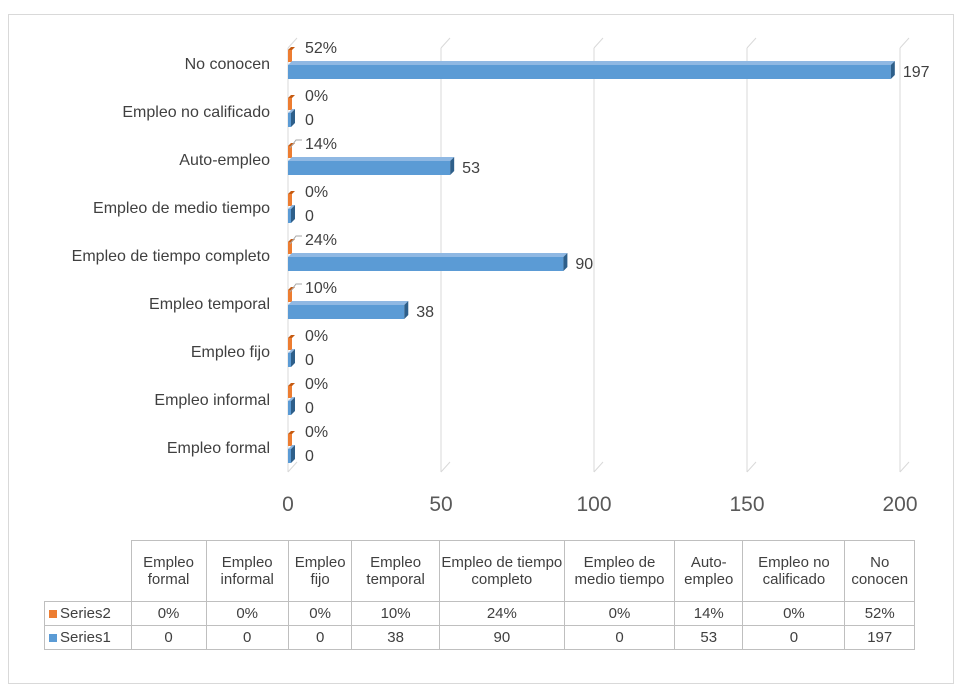  I want to click on series2-value-label: 52%, so click(321, 48).